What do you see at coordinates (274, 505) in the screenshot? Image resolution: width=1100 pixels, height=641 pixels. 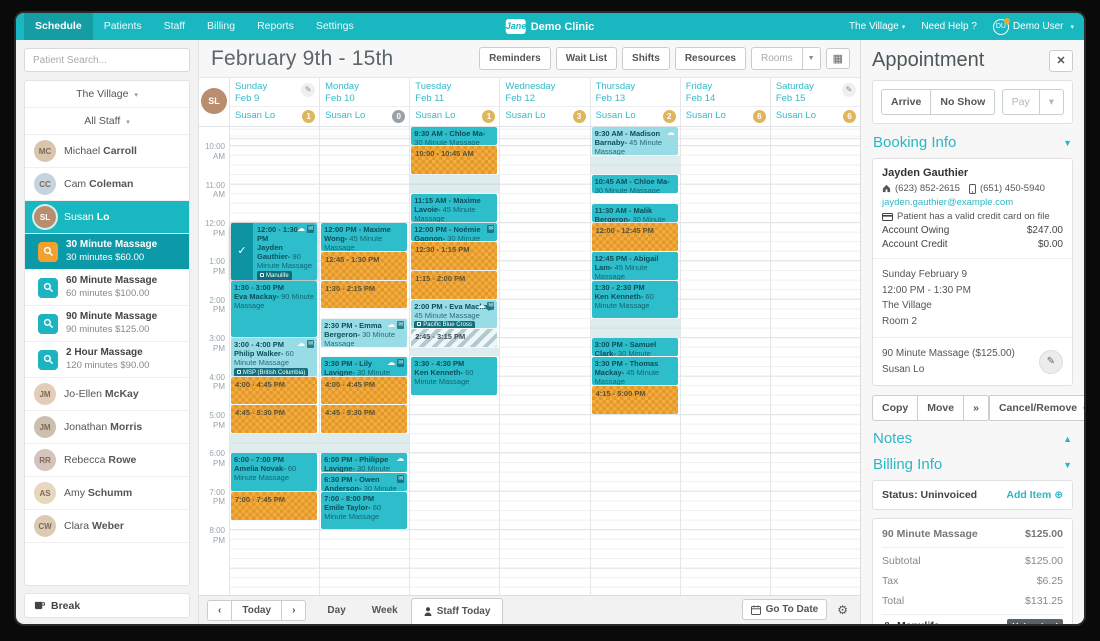 I see `blocked-time: 7:00 - 7:45 PM` at bounding box center [274, 505].